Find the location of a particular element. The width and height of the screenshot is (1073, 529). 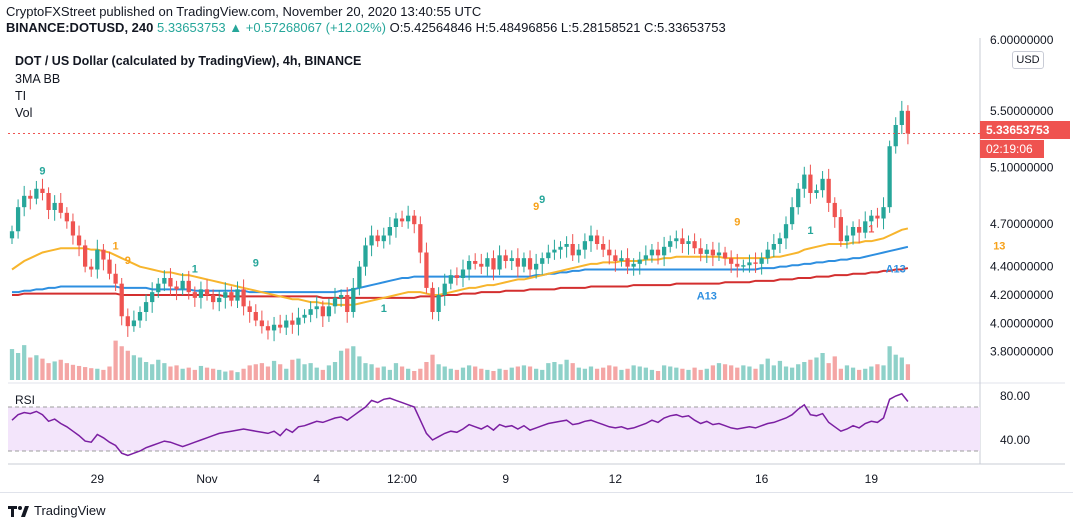

indicator-3ma-bb: 3MA BB is located at coordinates (38, 79).